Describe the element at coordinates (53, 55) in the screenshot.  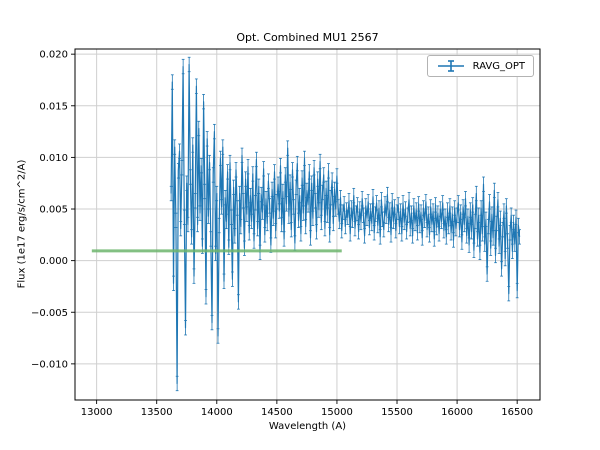
I see `svg-text: 0.020` at that location.